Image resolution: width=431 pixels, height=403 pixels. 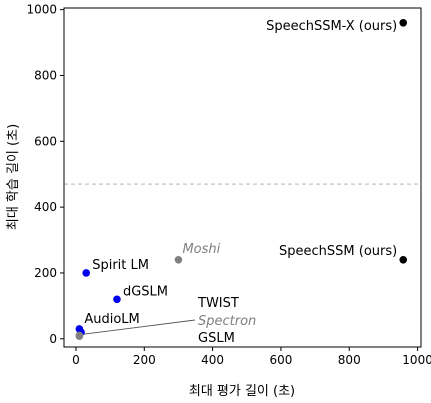 I want to click on point-label: dGSLM, so click(x=145, y=291).